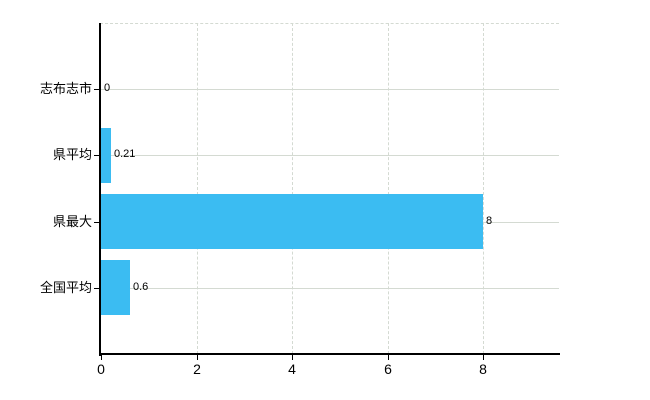  Describe the element at coordinates (101, 369) in the screenshot. I see `x-tick-label: 0` at that location.